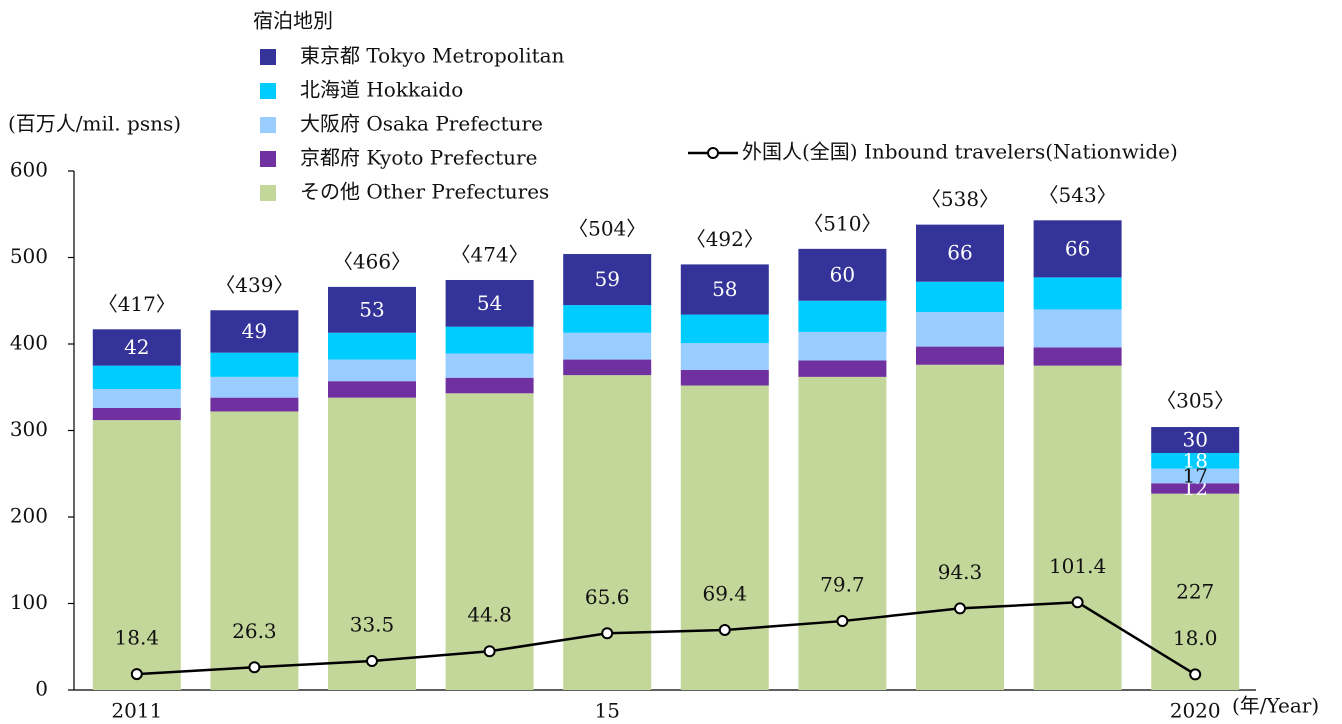 This screenshot has height=724, width=1342. What do you see at coordinates (1195, 591) in the screenshot?
I see `data-label: 227` at bounding box center [1195, 591].